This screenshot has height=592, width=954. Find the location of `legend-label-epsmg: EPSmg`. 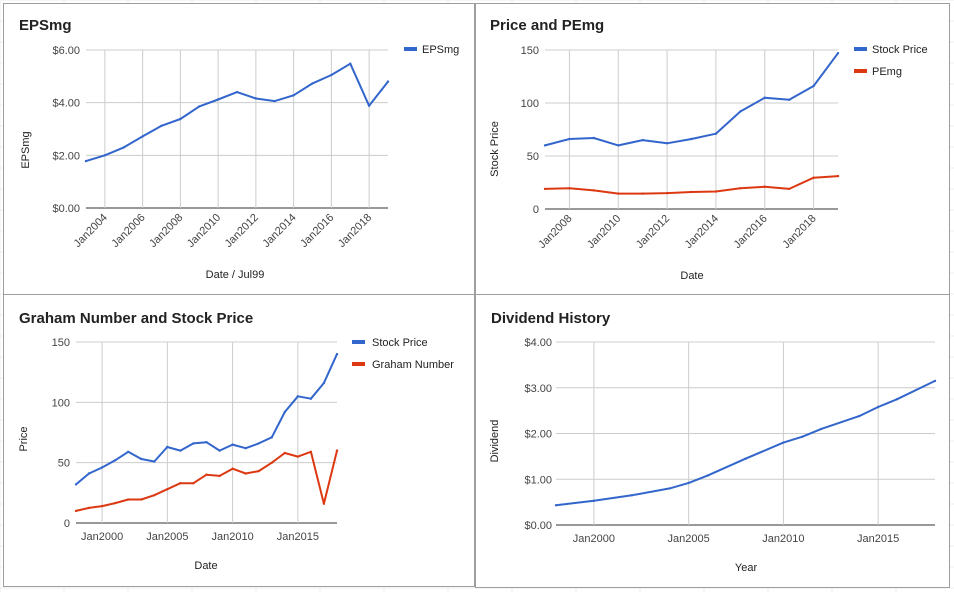

legend-label-epsmg: EPSmg is located at coordinates (440, 50).